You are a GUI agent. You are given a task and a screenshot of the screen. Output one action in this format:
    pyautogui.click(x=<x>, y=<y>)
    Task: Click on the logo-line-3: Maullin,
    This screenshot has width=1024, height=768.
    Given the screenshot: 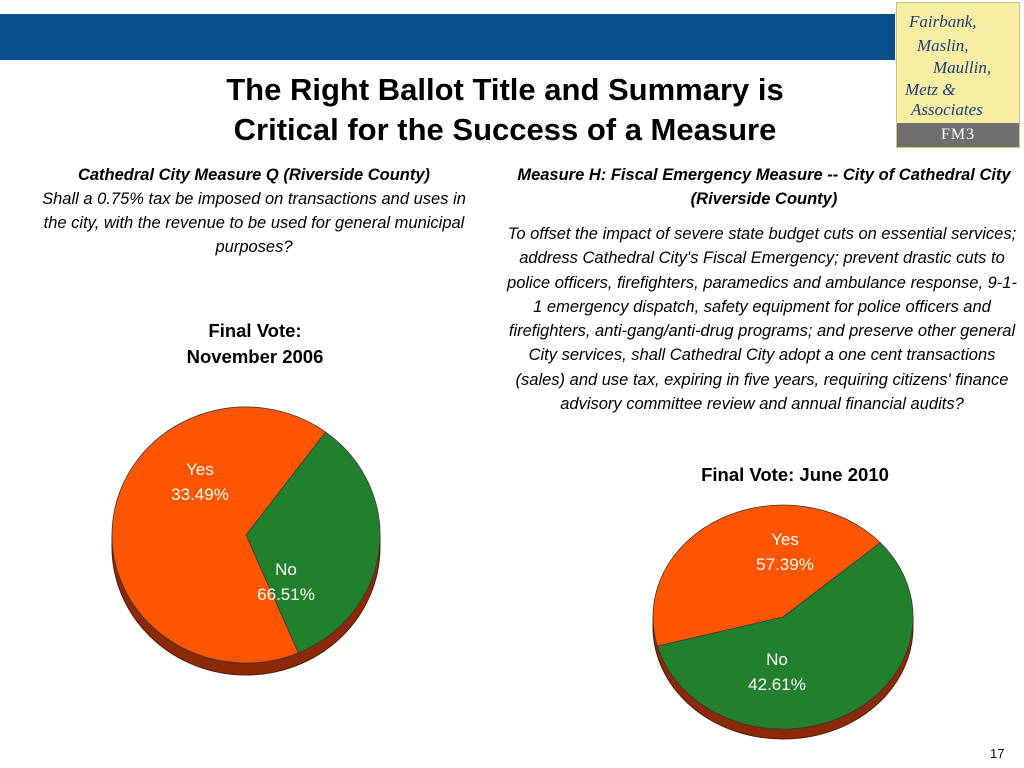 What is the action you would take?
    pyautogui.click(x=962, y=67)
    